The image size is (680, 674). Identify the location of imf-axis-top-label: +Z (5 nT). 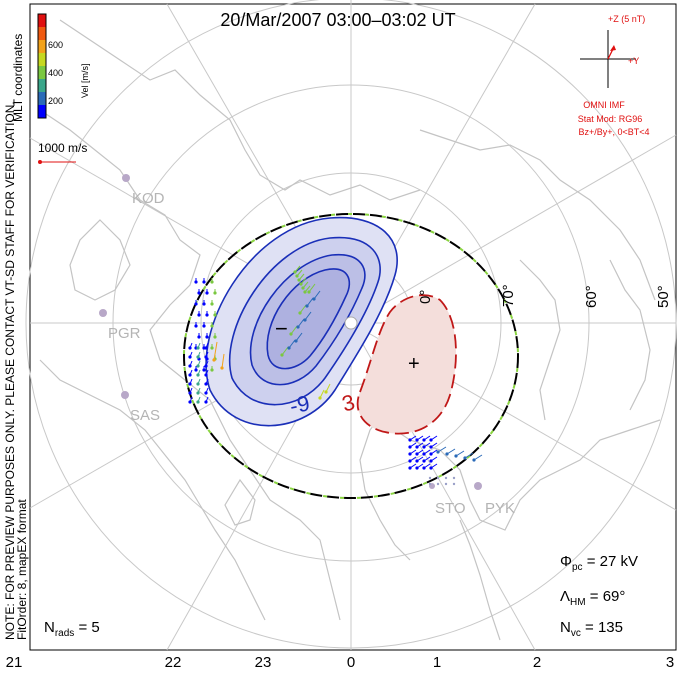
(626, 19).